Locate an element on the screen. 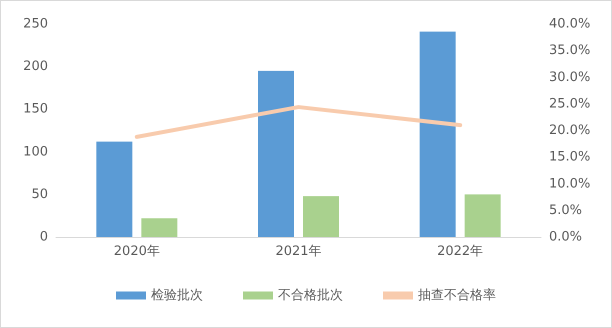 The height and width of the screenshot is (328, 612). y2-tick-label: 20.0% is located at coordinates (569, 130).